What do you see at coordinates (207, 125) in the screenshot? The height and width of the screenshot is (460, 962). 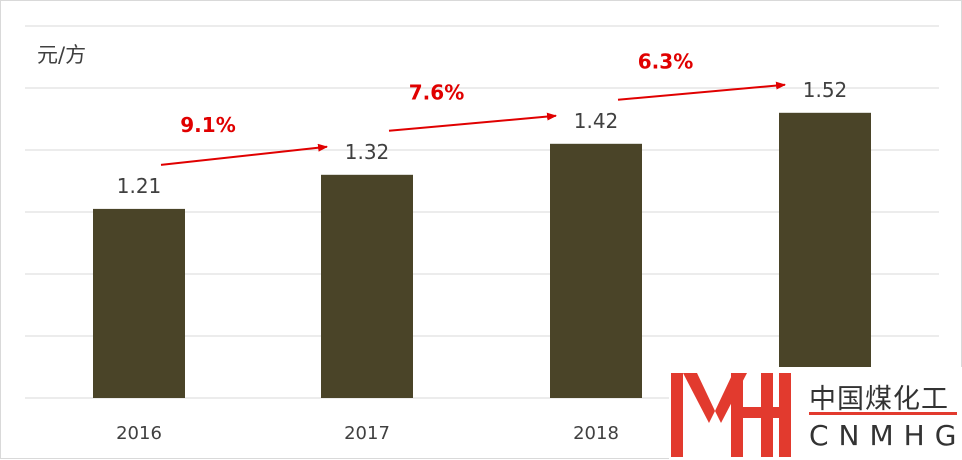 I see `growth-label-1: 9.1%` at bounding box center [207, 125].